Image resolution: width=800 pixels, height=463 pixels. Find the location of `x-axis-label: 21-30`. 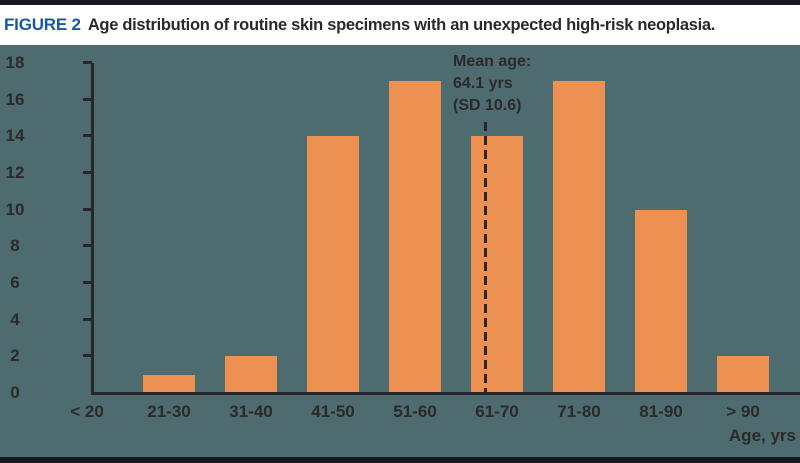

x-axis-label: 21-30 is located at coordinates (169, 411).